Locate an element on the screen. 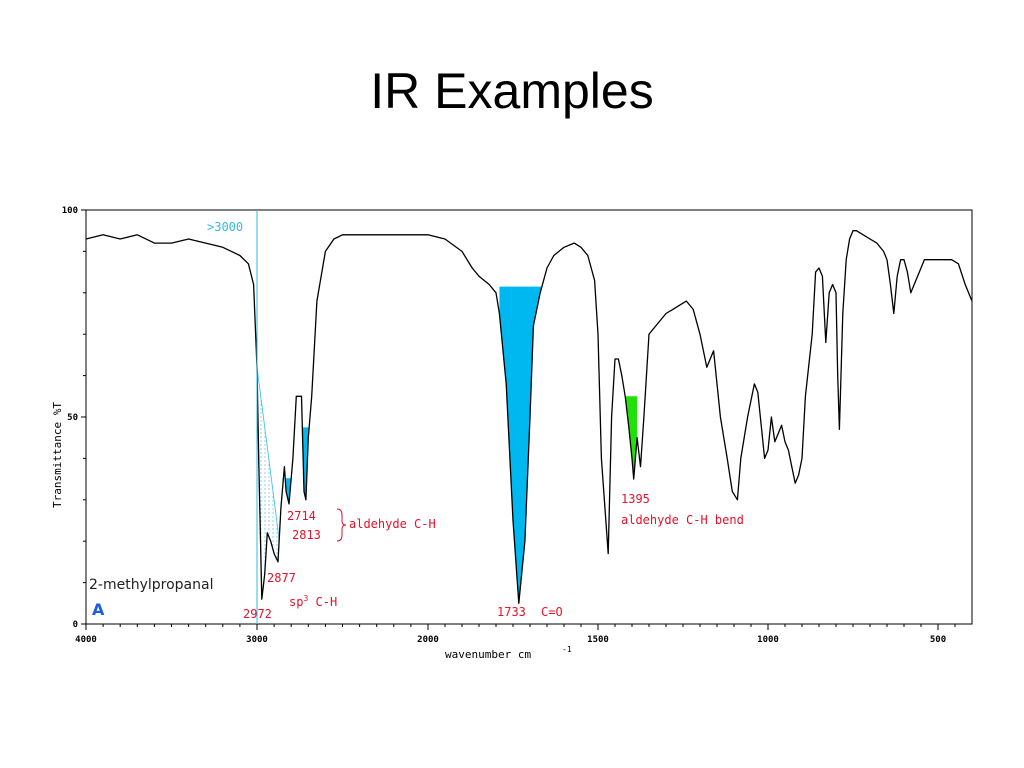 The image size is (1024, 768). x-tick-label: 1000 is located at coordinates (768, 640).